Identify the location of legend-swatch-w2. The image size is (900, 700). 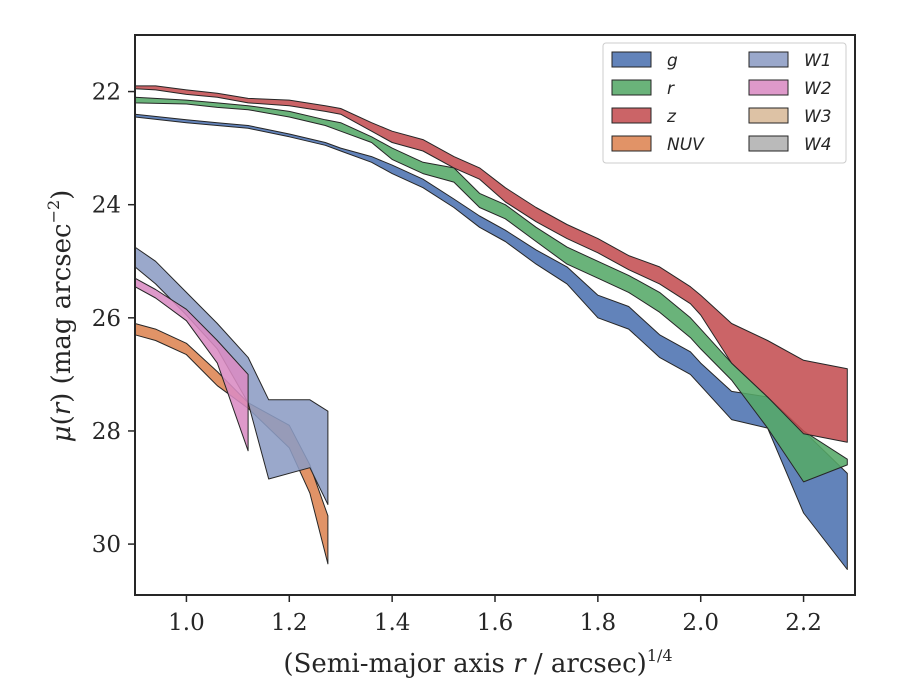
(768, 87).